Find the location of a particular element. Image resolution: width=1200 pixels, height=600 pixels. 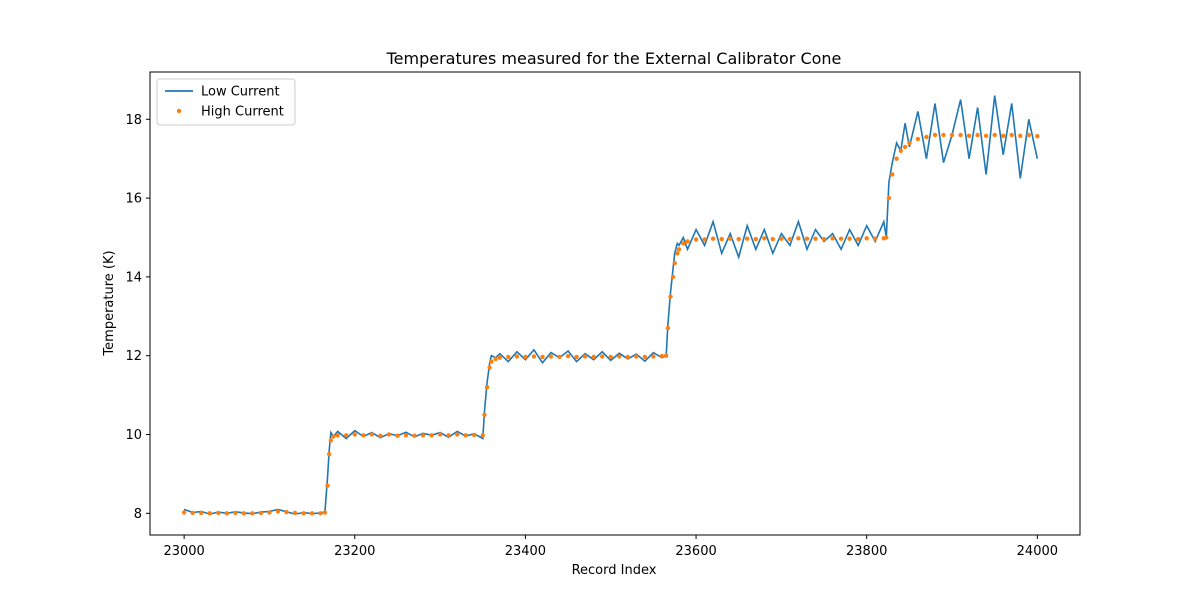

x-tick-label: 23400 is located at coordinates (525, 551).